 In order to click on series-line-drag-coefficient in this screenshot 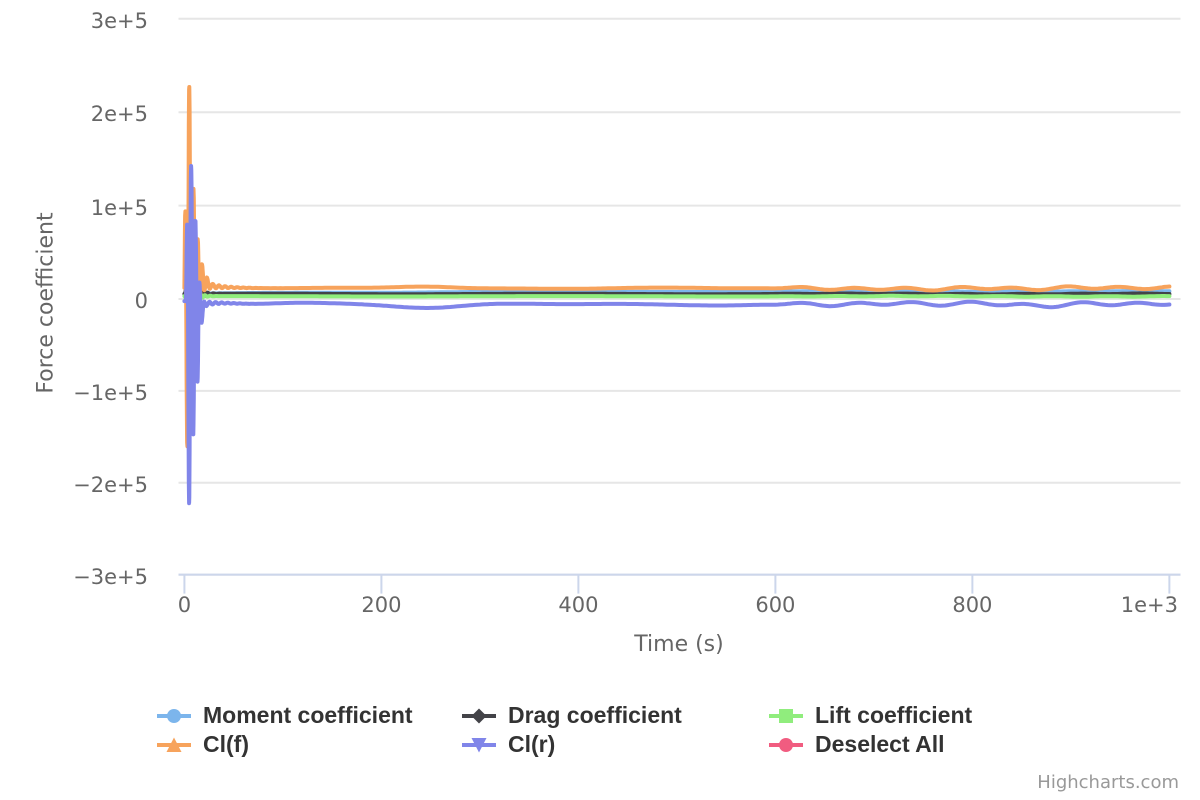, I will do `click(677, 292)`.